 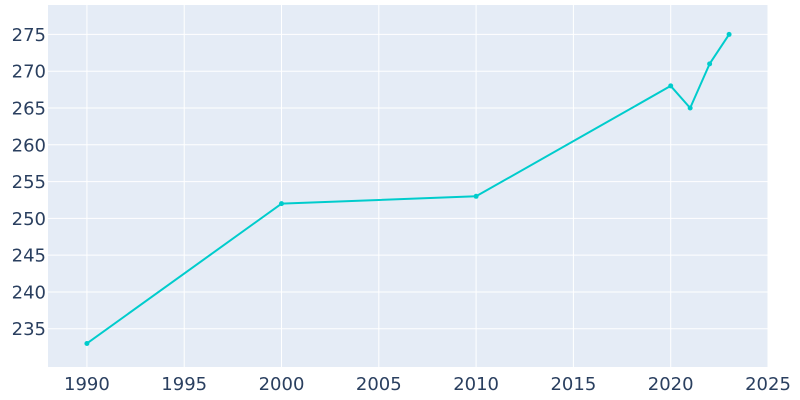 What do you see at coordinates (379, 384) in the screenshot?
I see `x-tick-label: 2005` at bounding box center [379, 384].